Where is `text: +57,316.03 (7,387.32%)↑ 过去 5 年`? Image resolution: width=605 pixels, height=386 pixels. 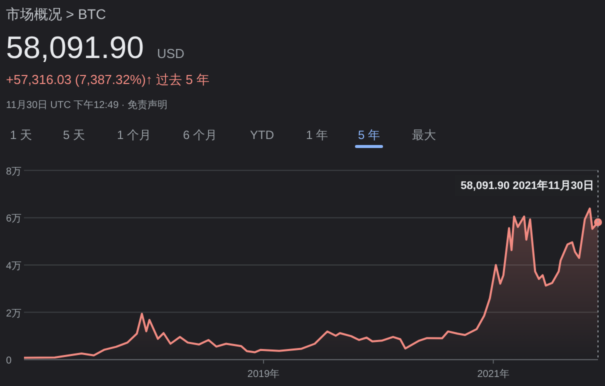 text: +57,316.03 (7,387.32%)↑ 过去 5 年 is located at coordinates (108, 79).